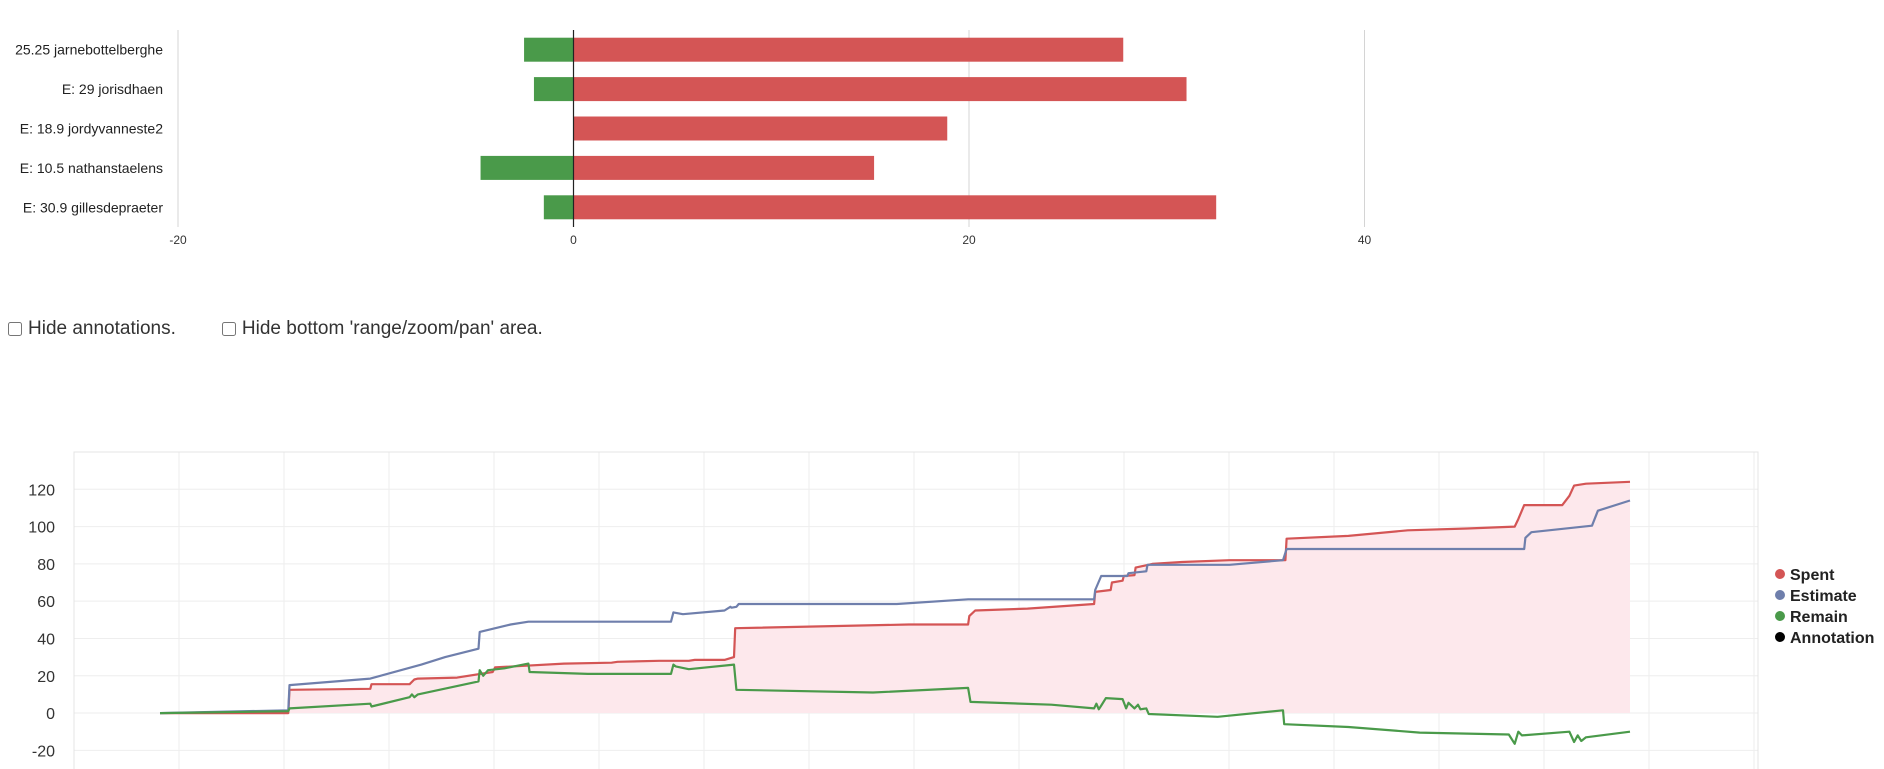  Describe the element at coordinates (895, 703) in the screenshot. I see `series-line-remain` at that location.